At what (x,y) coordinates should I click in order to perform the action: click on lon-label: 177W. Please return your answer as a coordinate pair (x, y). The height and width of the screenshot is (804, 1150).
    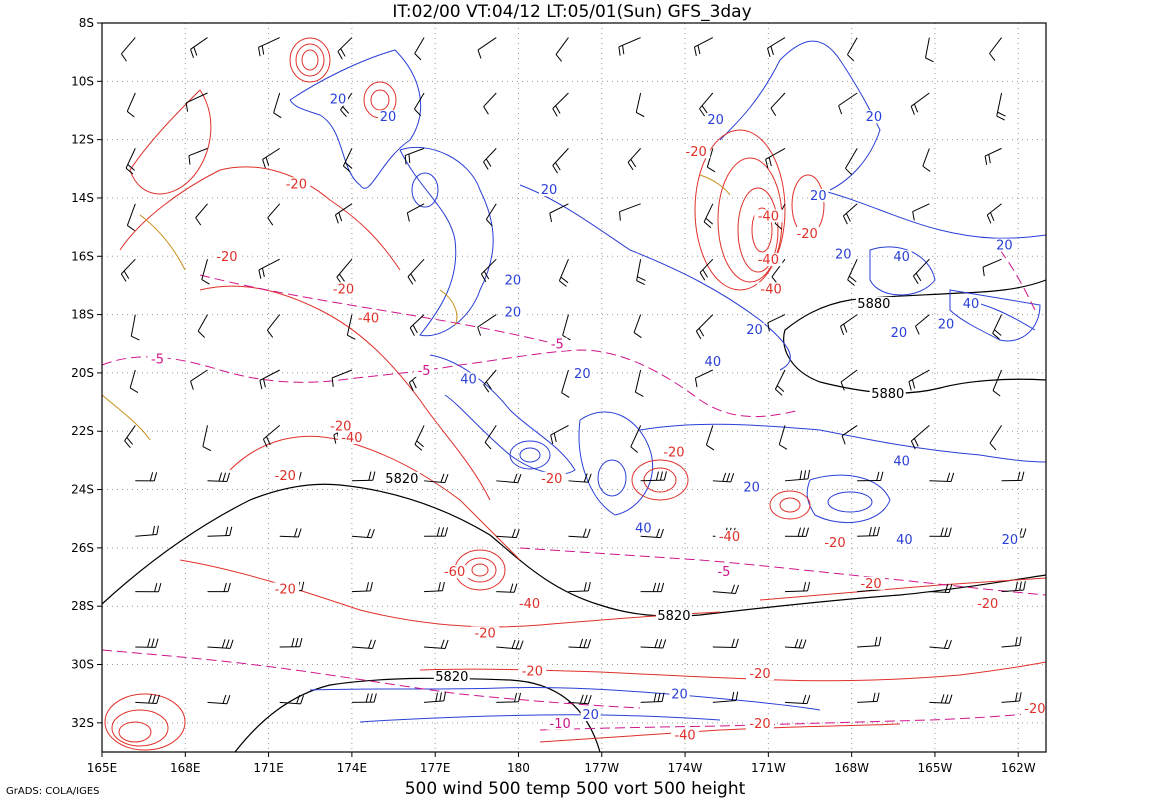
    Looking at the image, I should click on (601, 768).